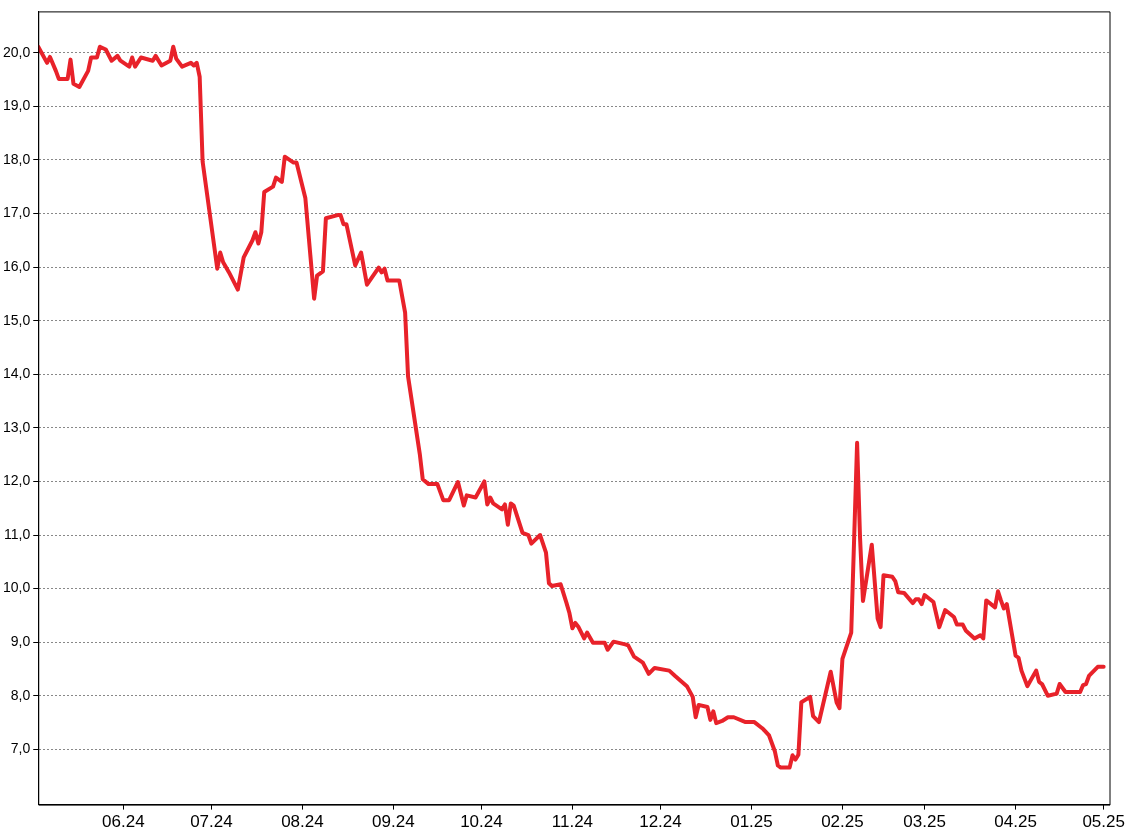 Image resolution: width=1128 pixels, height=836 pixels. Describe the element at coordinates (20, 748) in the screenshot. I see `y-tick-label: 7,0` at that location.